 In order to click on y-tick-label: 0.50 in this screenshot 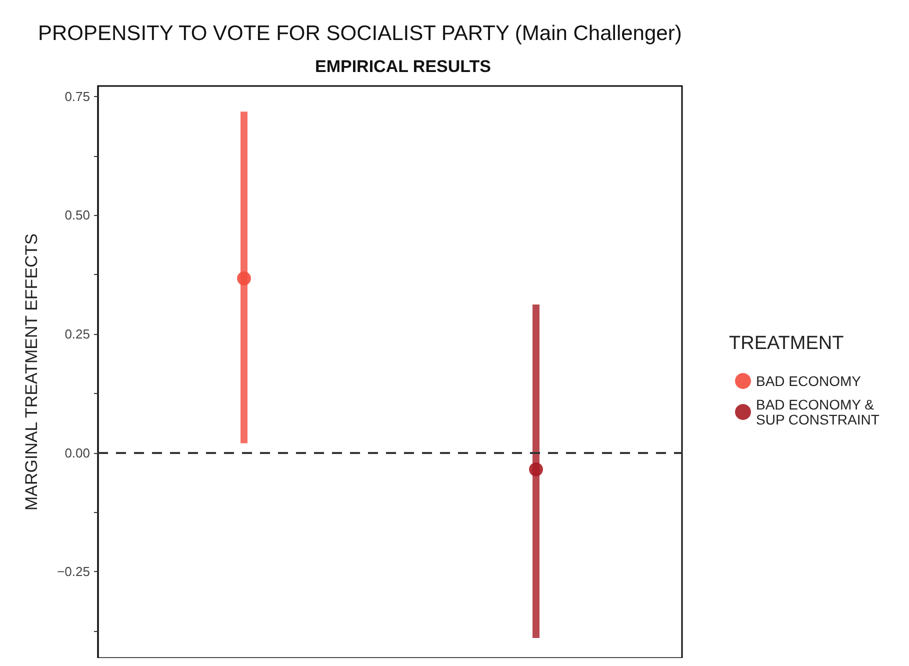, I will do `click(77, 215)`.